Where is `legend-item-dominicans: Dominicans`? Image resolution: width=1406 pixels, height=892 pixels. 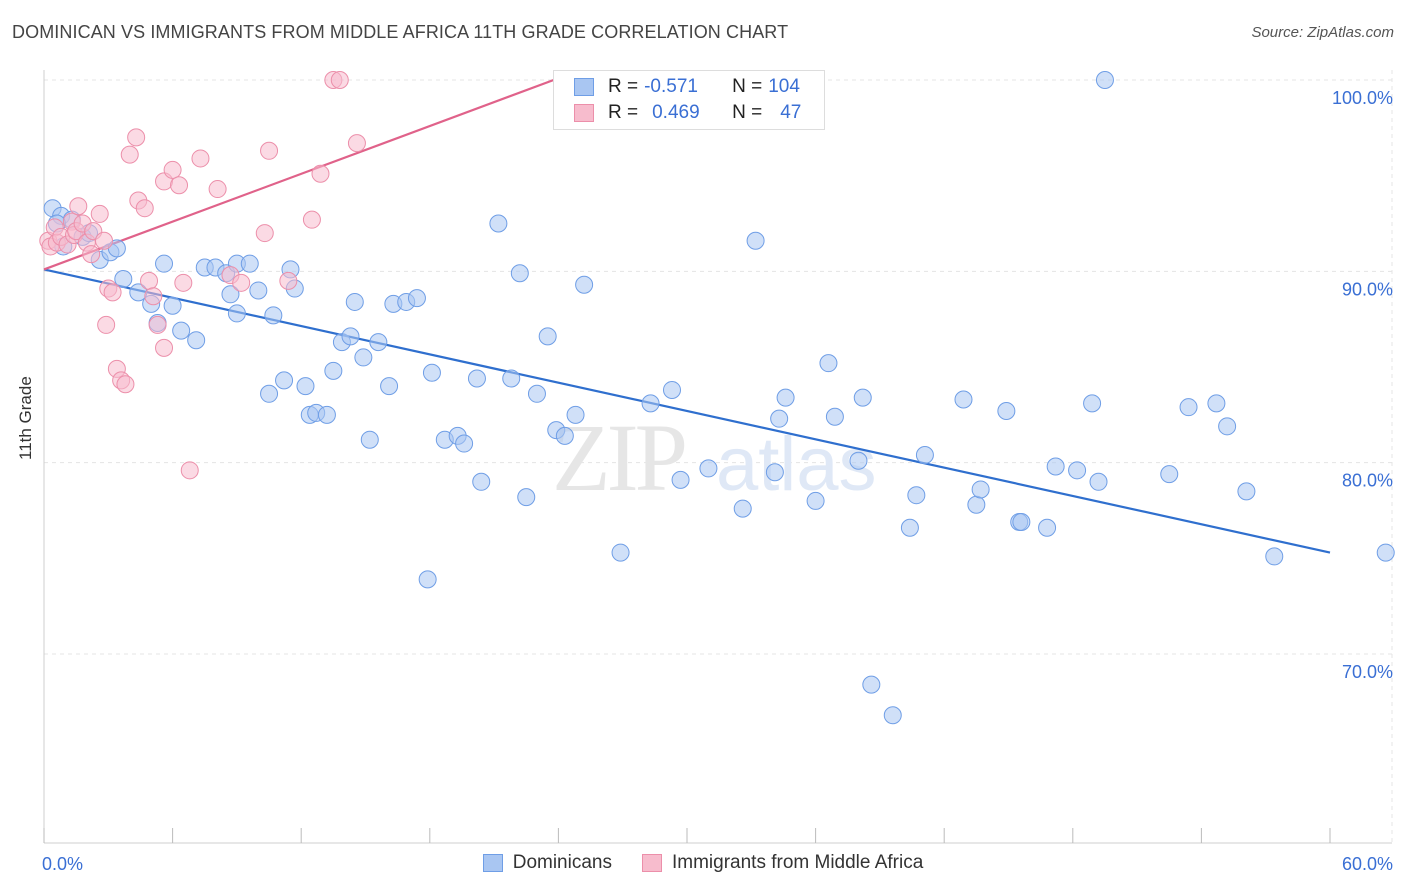
legend-item-dominicans: Dominicans is located at coordinates (547, 863).